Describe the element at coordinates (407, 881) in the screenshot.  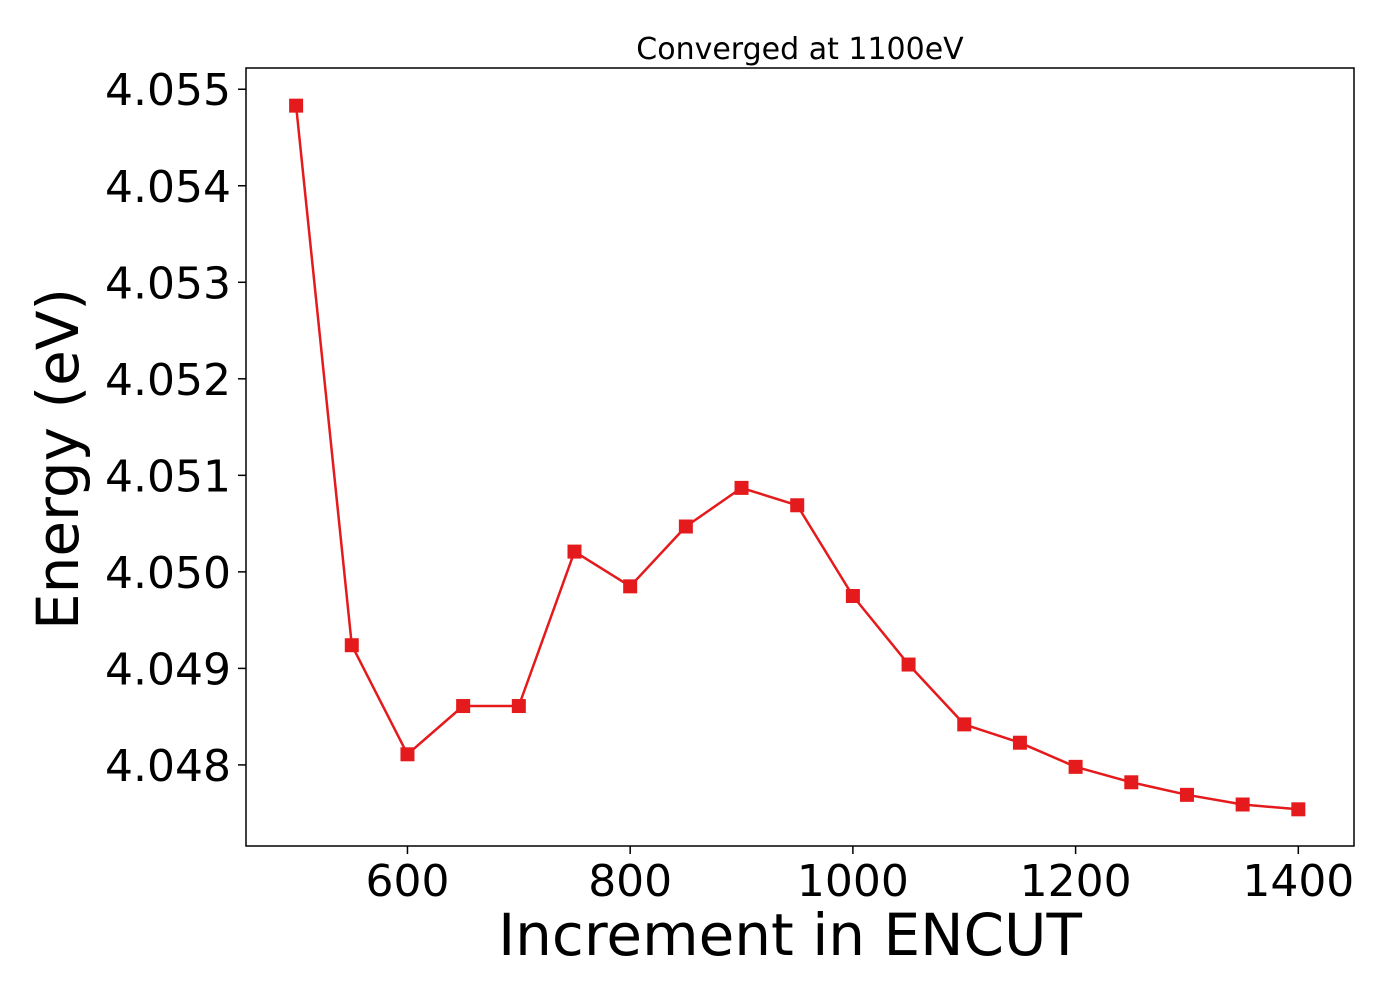
I see `x-tick-label: 600` at that location.